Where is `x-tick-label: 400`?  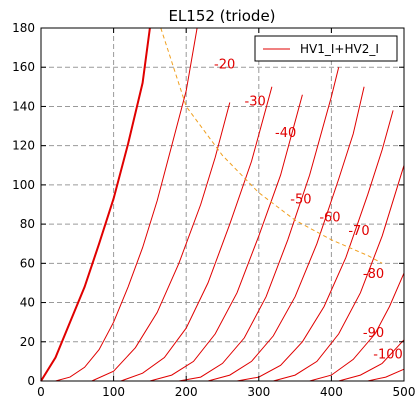 x-tick-label: 400 is located at coordinates (331, 392).